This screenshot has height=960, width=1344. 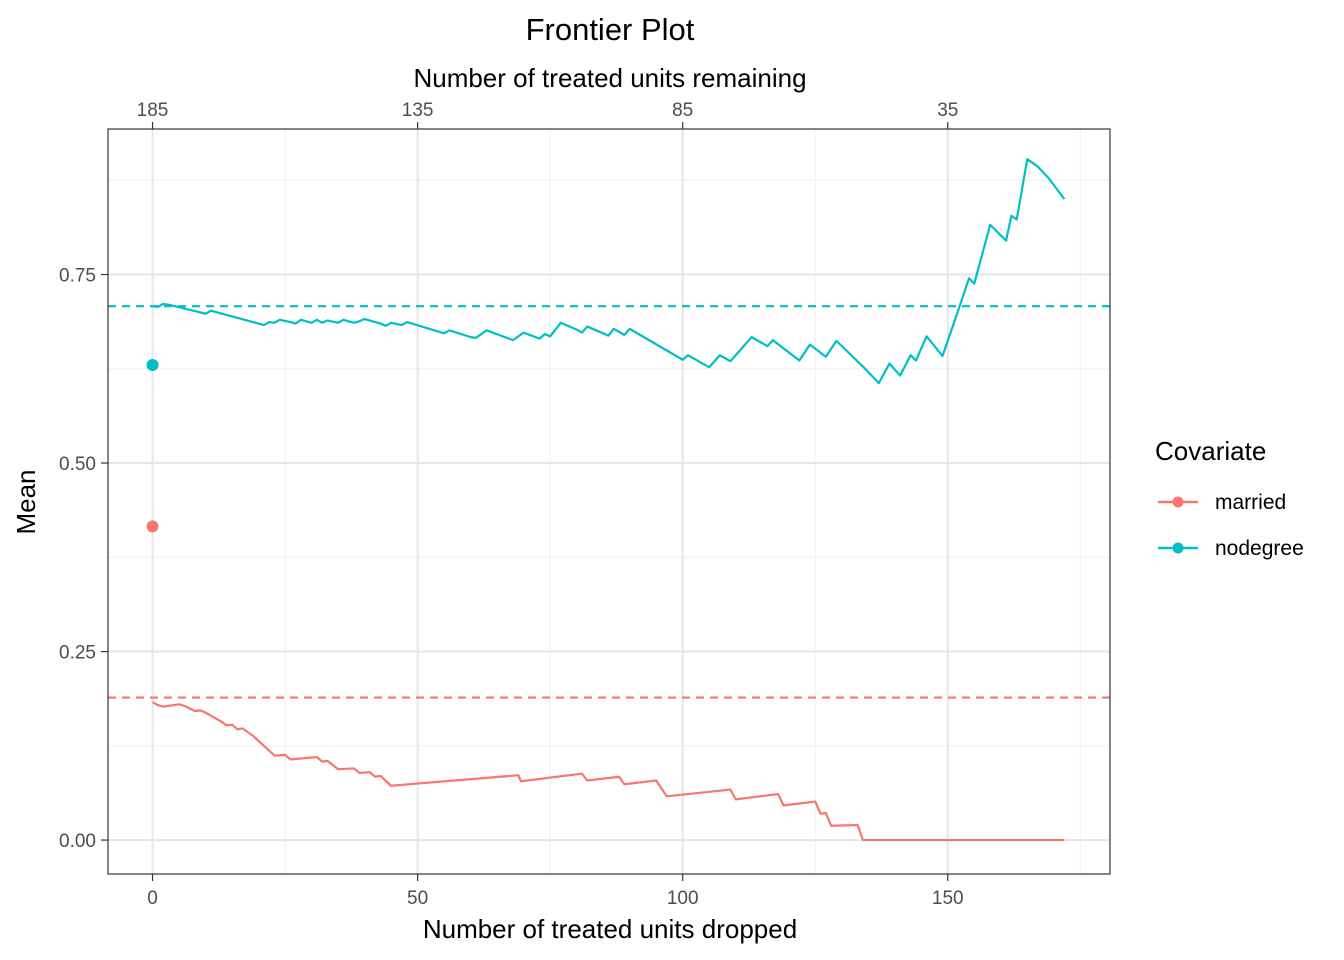 What do you see at coordinates (947, 110) in the screenshot?
I see `x2-tick-label: 35` at bounding box center [947, 110].